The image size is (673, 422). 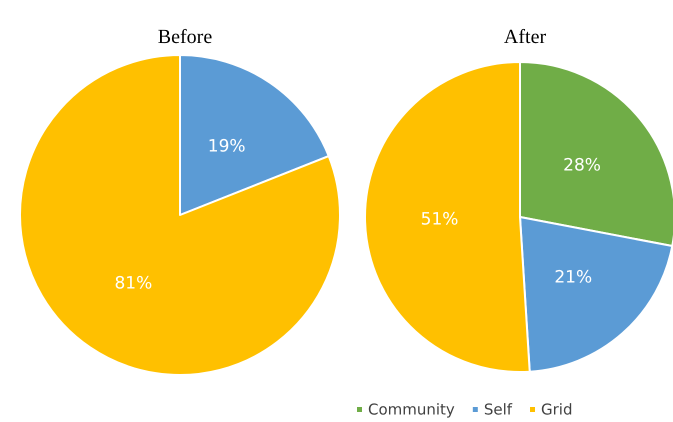 What do you see at coordinates (556, 409) in the screenshot?
I see `legend-label: Grid` at bounding box center [556, 409].